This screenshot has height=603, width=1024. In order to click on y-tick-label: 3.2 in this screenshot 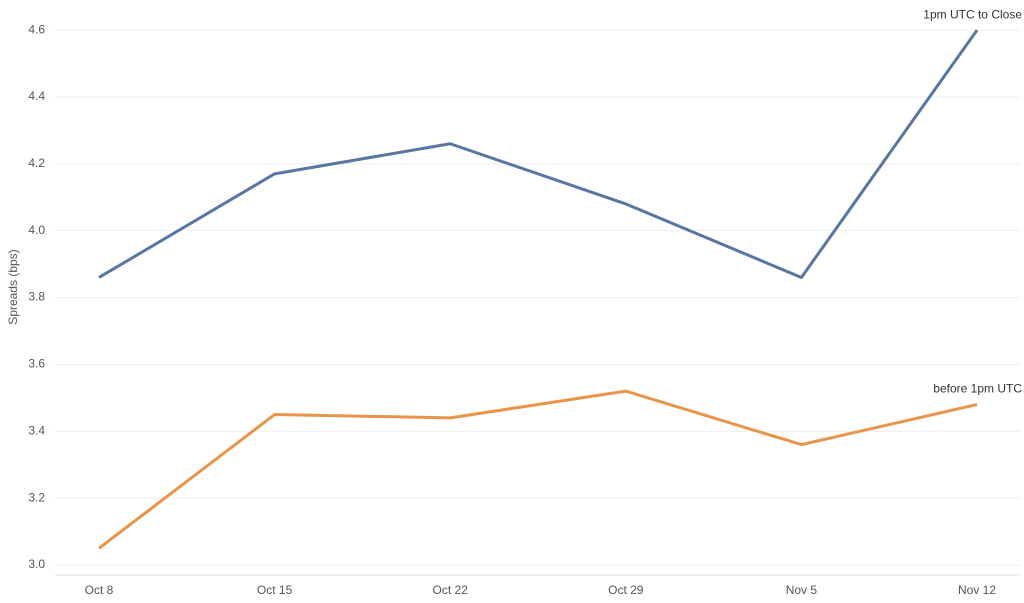, I will do `click(36, 497)`.